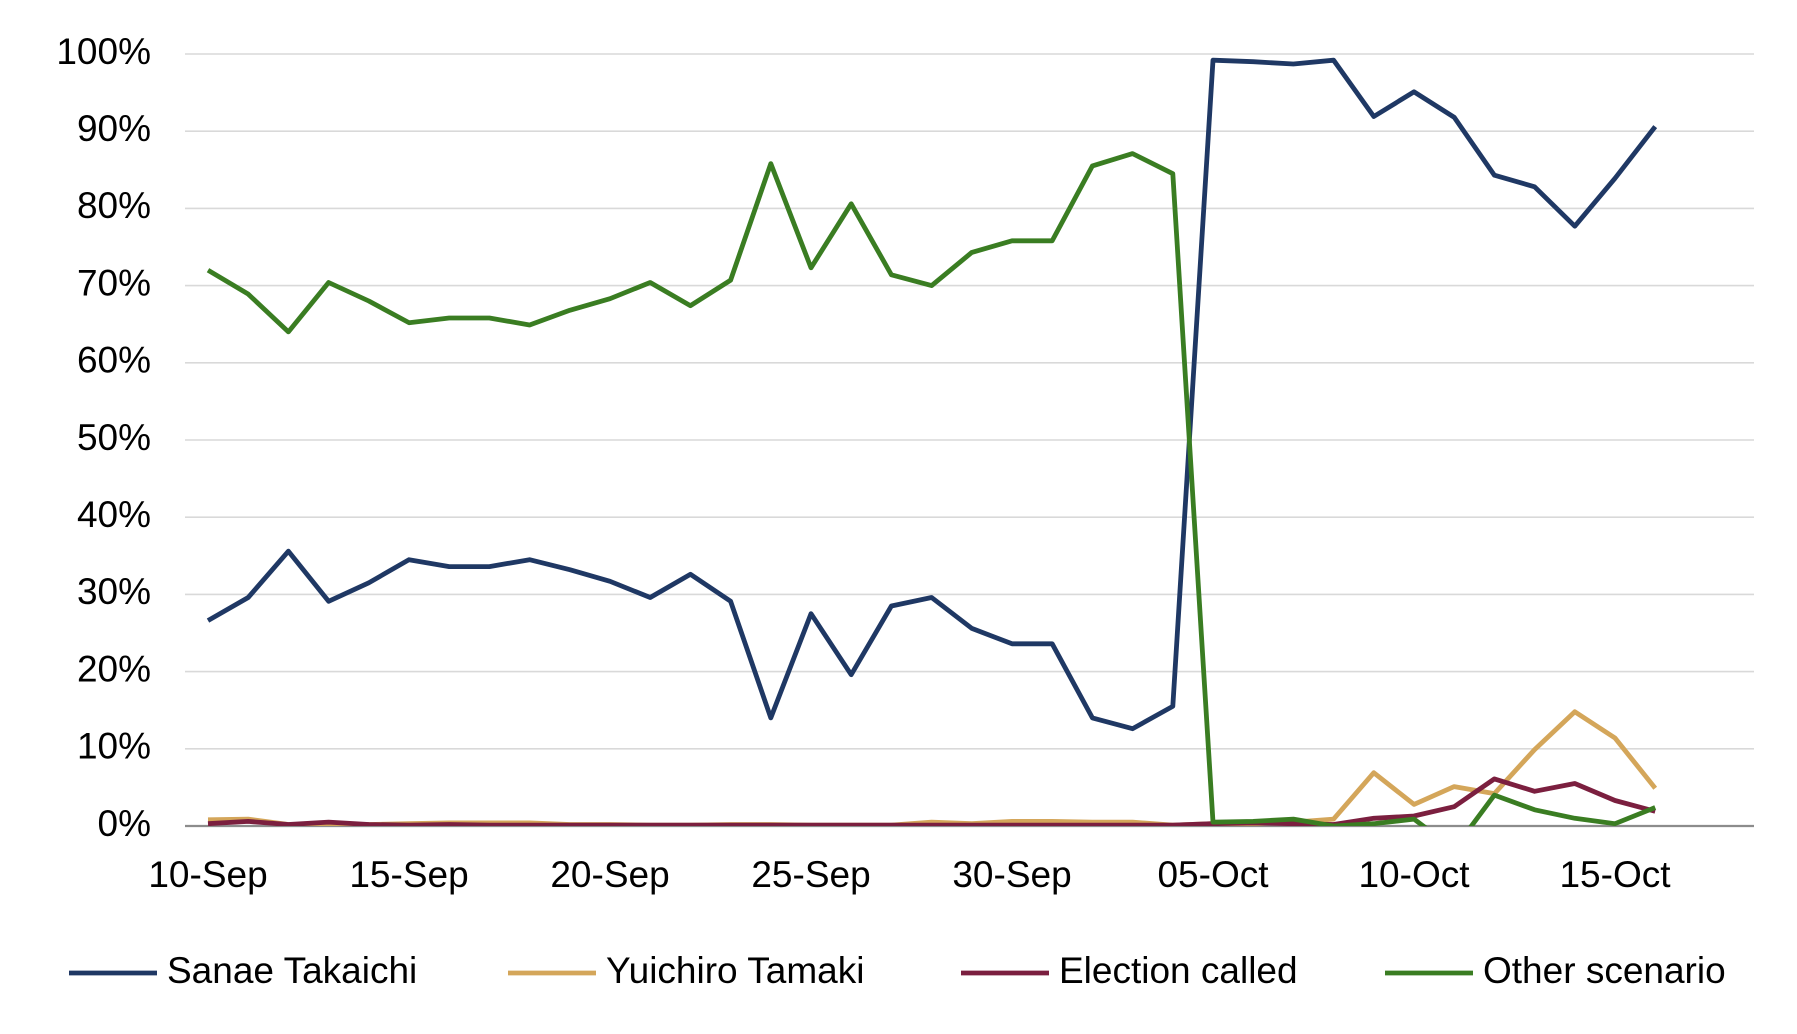 Image resolution: width=1797 pixels, height=1034 pixels. Describe the element at coordinates (114, 282) in the screenshot. I see `y-tick-label: 70%` at that location.